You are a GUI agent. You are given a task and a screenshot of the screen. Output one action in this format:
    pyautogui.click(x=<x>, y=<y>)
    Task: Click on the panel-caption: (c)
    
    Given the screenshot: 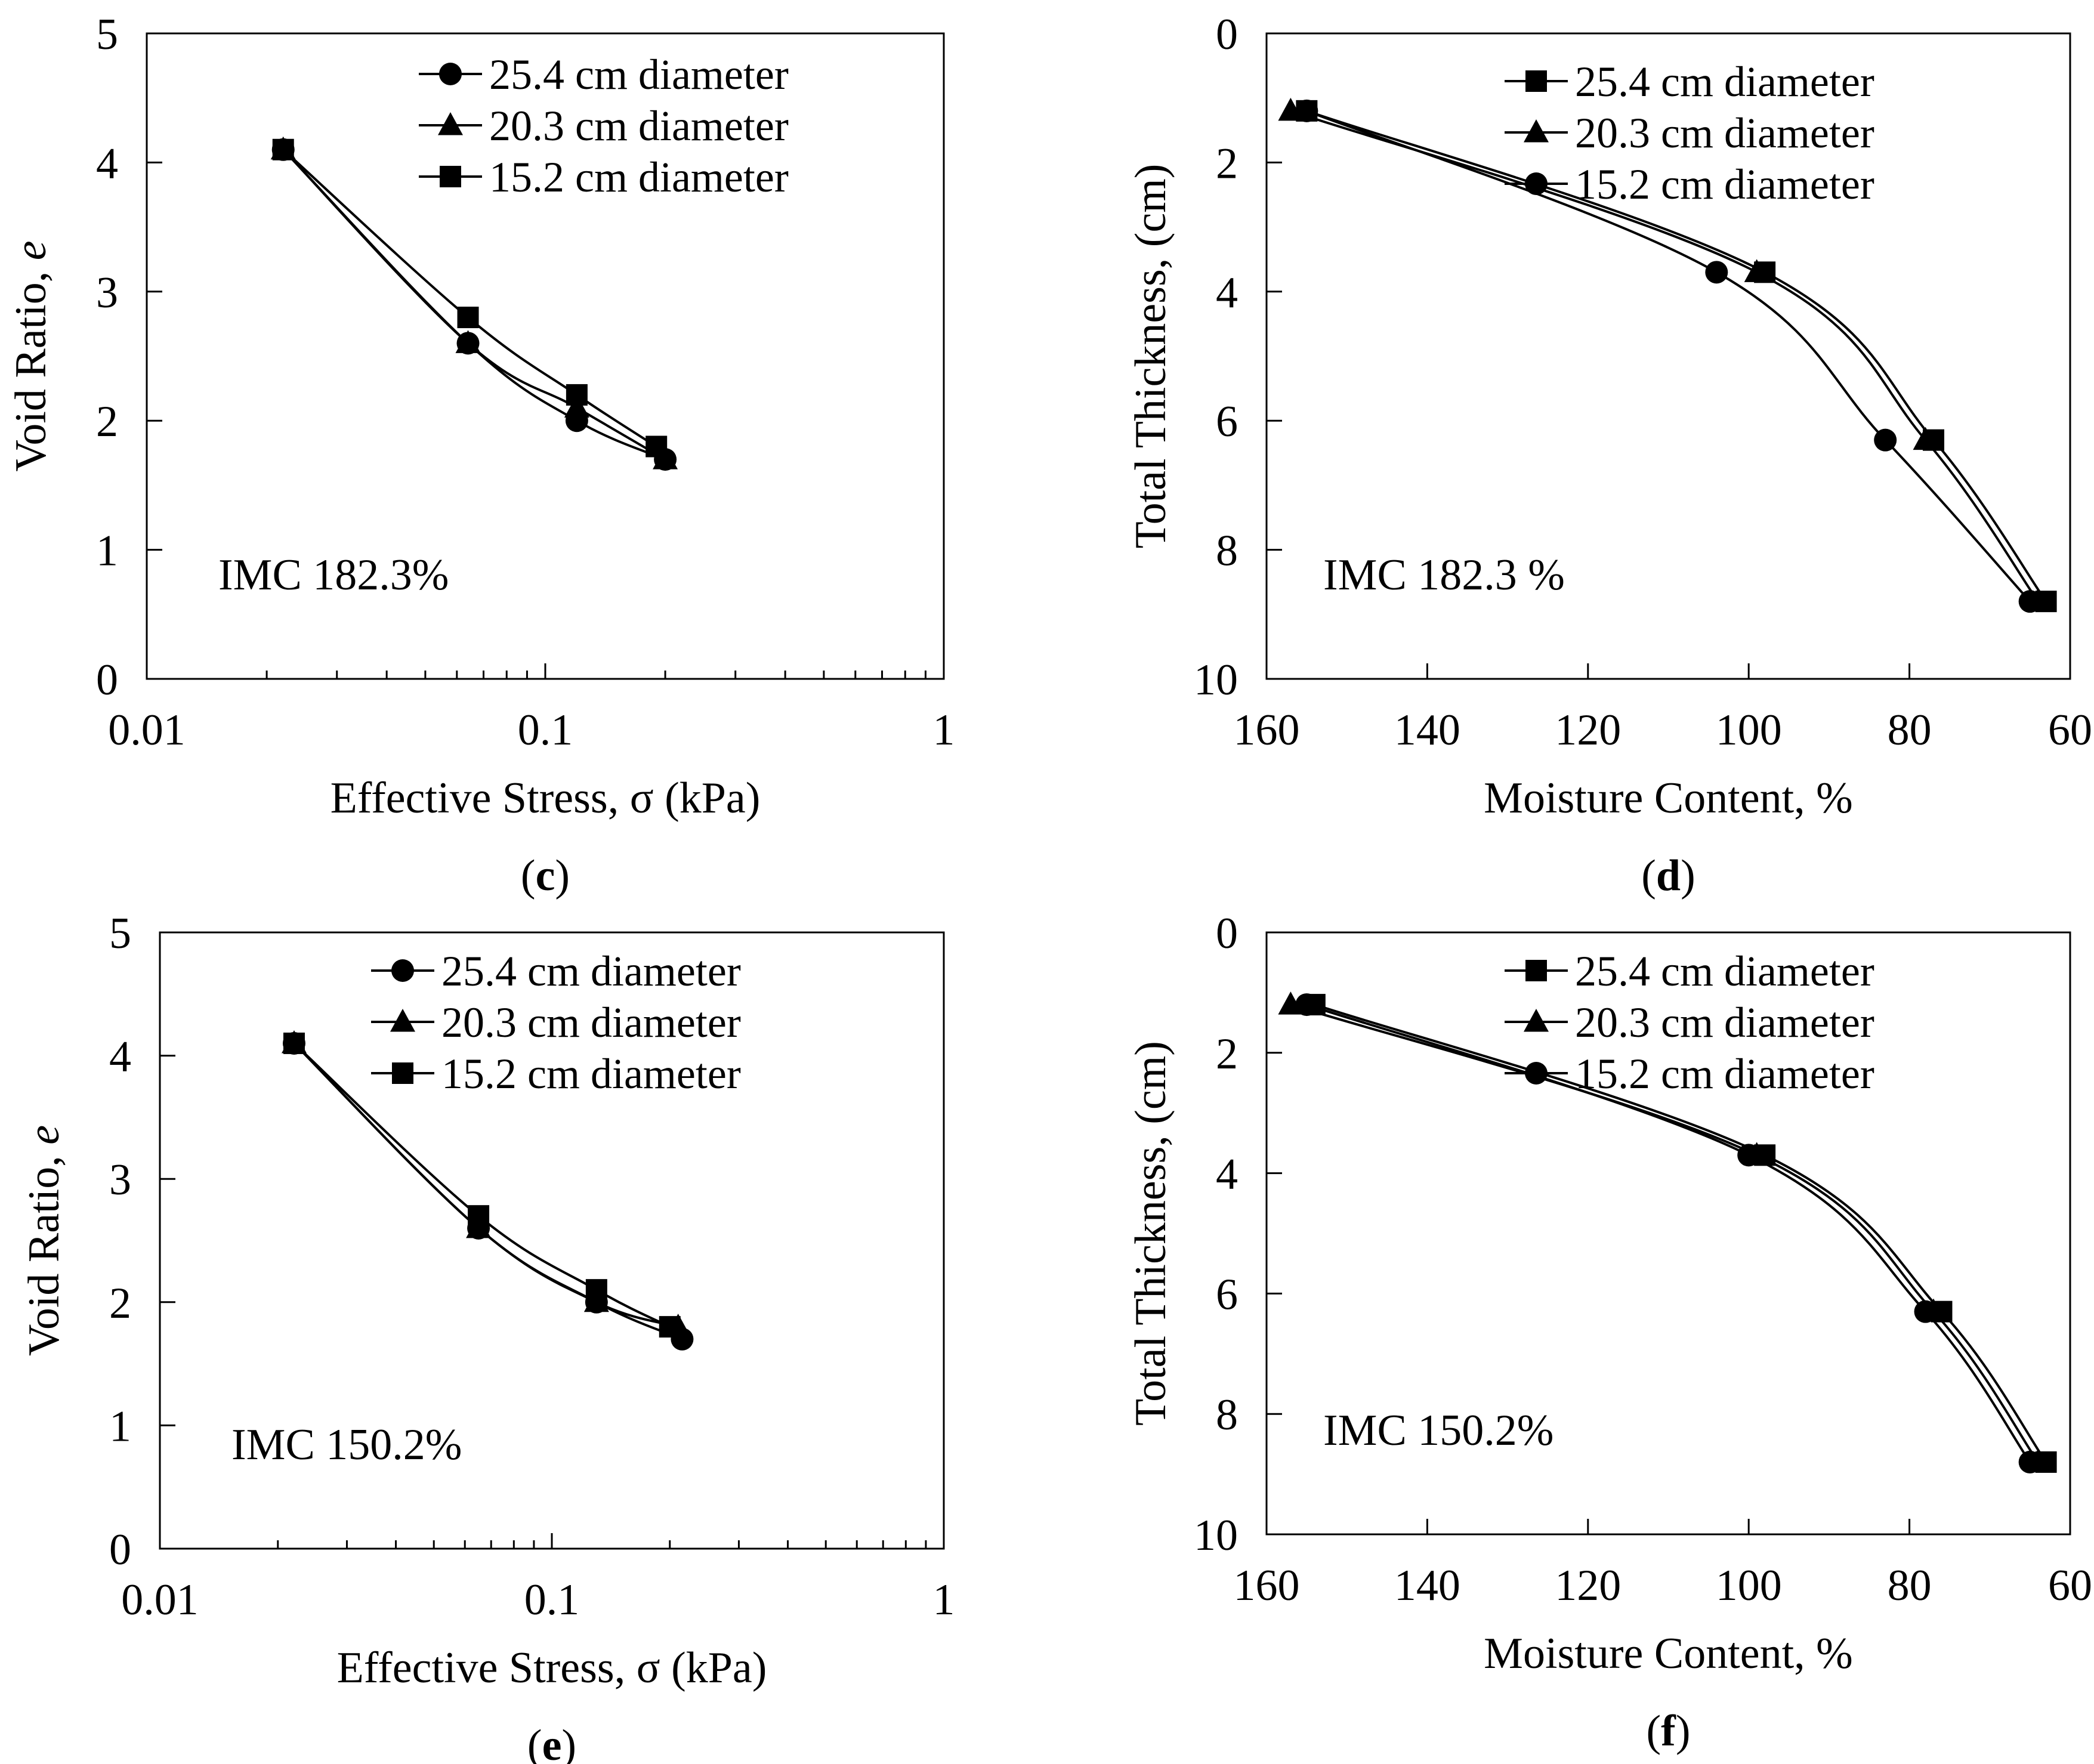 What is the action you would take?
    pyautogui.click(x=545, y=876)
    